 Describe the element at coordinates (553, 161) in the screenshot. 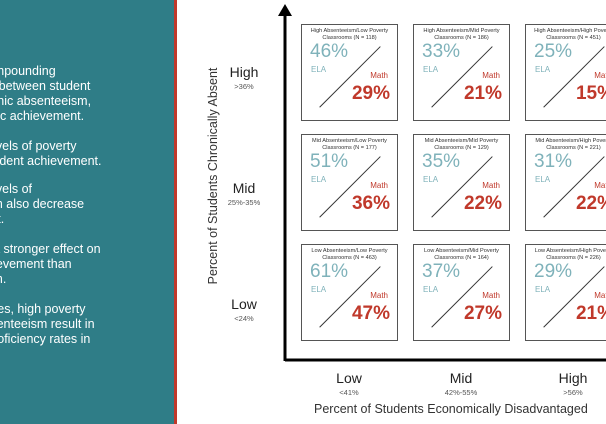

I see `ela-percent: 31%` at that location.